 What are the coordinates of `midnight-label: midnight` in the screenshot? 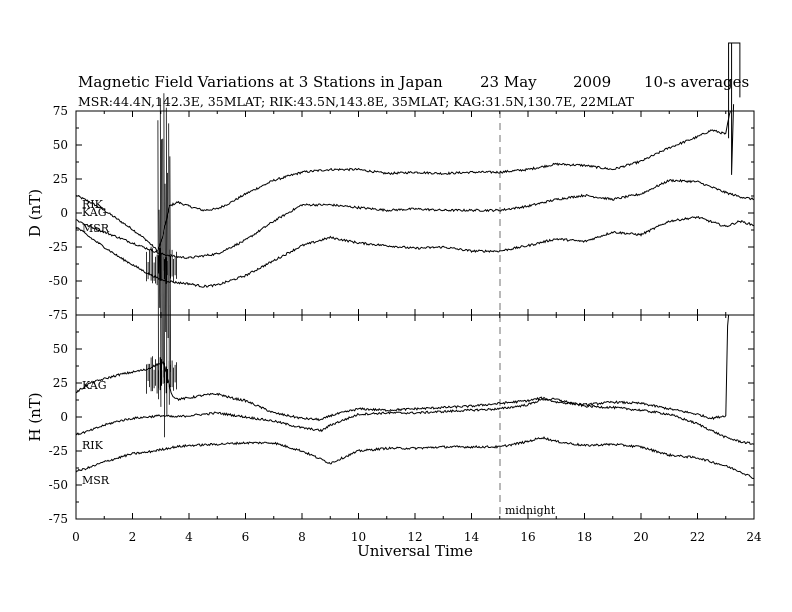 It's located at (530, 510).